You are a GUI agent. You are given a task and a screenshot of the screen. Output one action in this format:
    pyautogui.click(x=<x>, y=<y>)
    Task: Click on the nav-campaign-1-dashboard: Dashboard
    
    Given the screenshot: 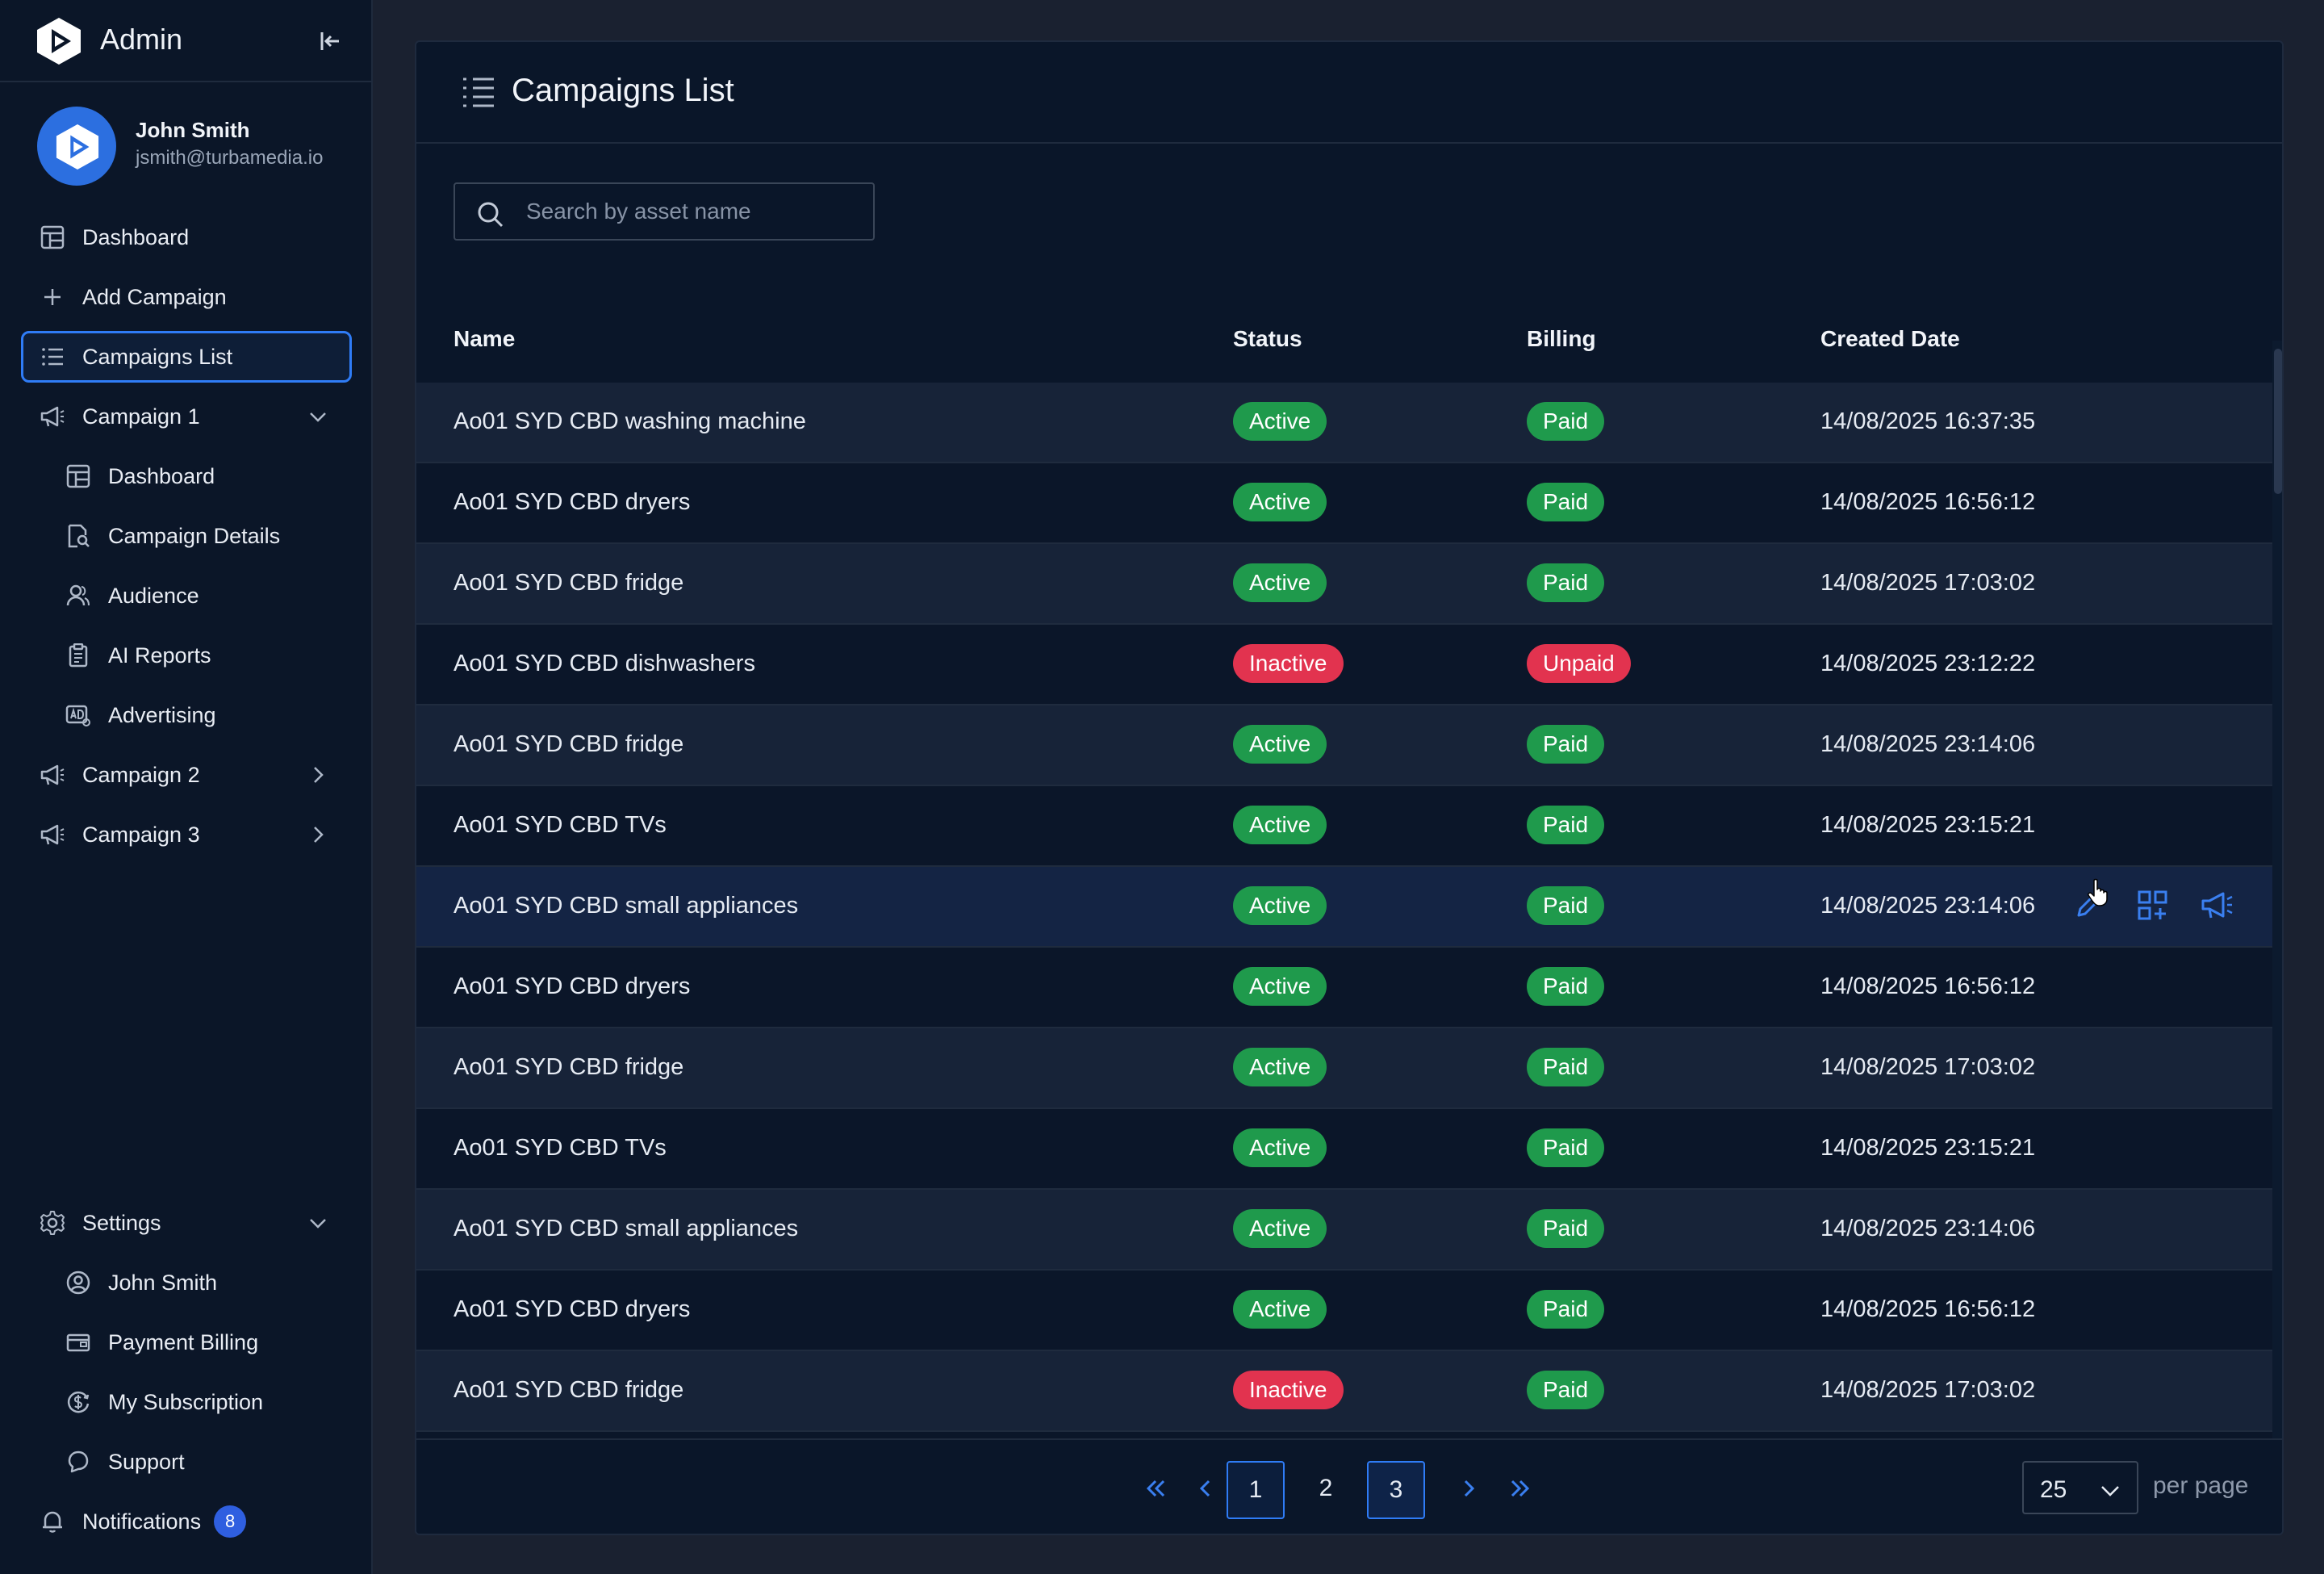 What is the action you would take?
    pyautogui.click(x=187, y=476)
    